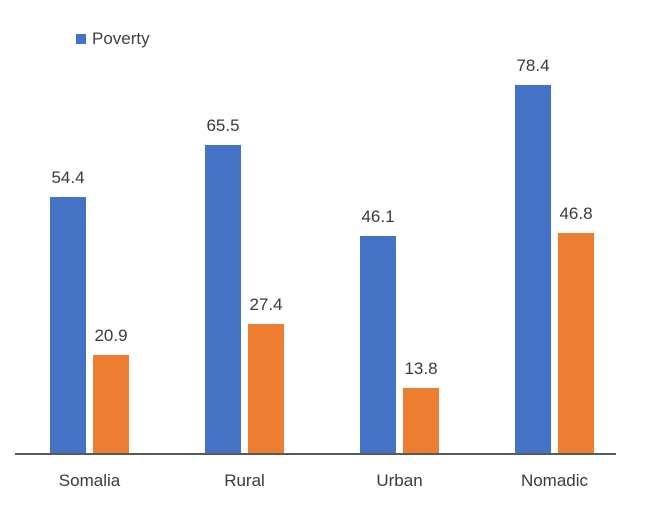 The image size is (660, 514). What do you see at coordinates (111, 404) in the screenshot?
I see `bar-series2-somalia` at bounding box center [111, 404].